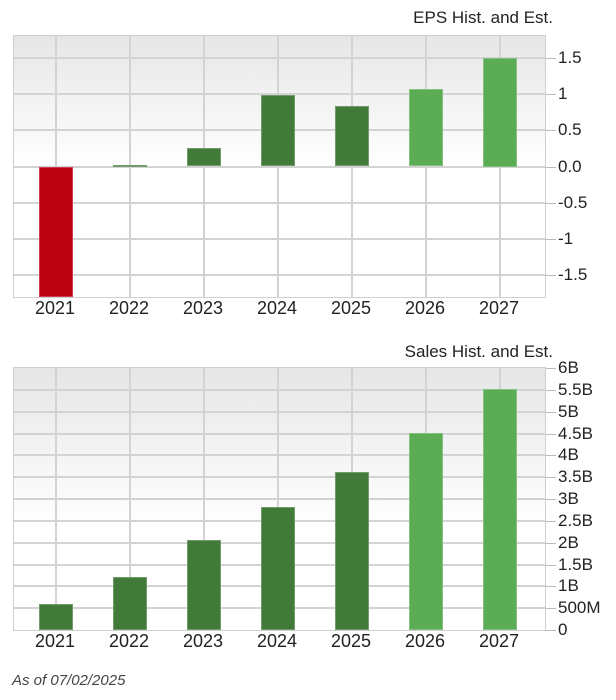  What do you see at coordinates (575, 477) in the screenshot?
I see `y-tick-label: 3.5B` at bounding box center [575, 477].